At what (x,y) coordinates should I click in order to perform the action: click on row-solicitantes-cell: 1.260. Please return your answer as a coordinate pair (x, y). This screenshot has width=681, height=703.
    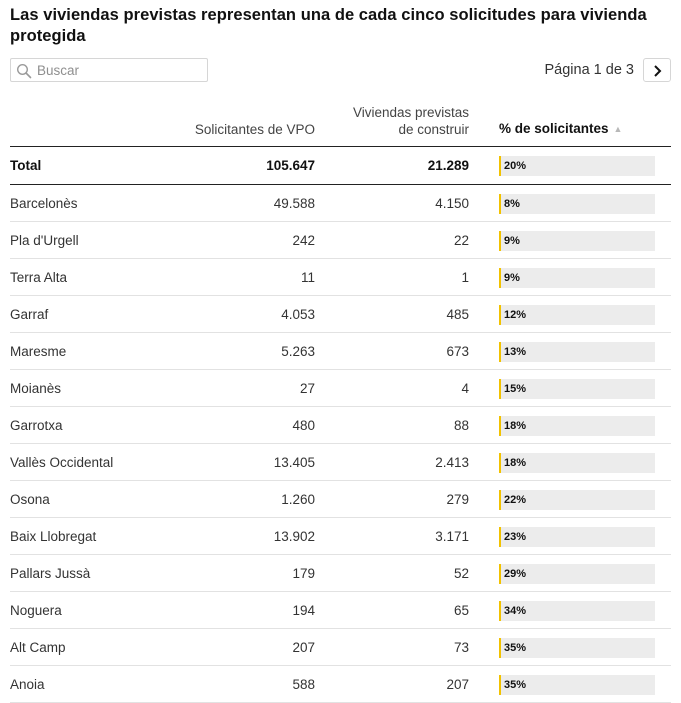
    Looking at the image, I should click on (242, 499).